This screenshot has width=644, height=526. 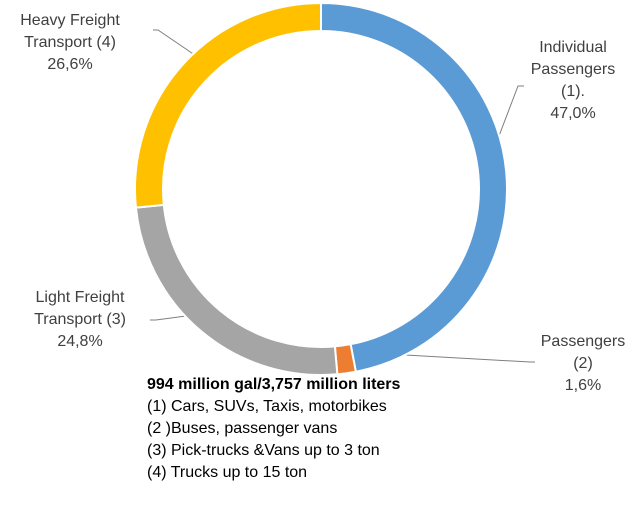 What do you see at coordinates (70, 31) in the screenshot?
I see `category-label: Heavy Freight Transport (4)` at bounding box center [70, 31].